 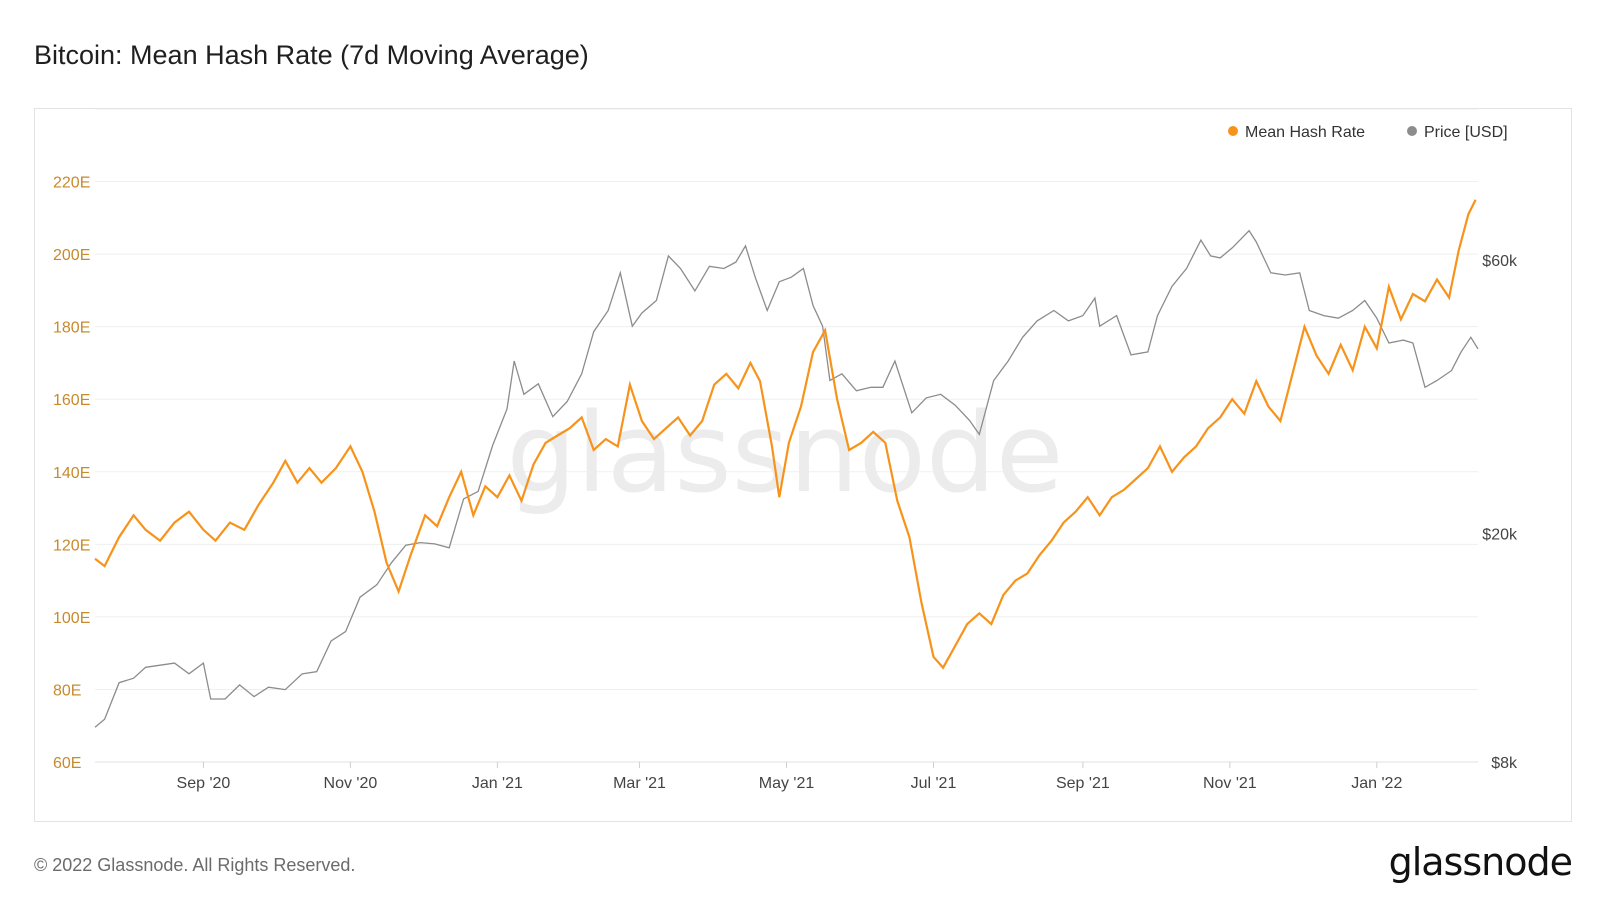 I want to click on x-tick-label: Sep '20, so click(x=204, y=783).